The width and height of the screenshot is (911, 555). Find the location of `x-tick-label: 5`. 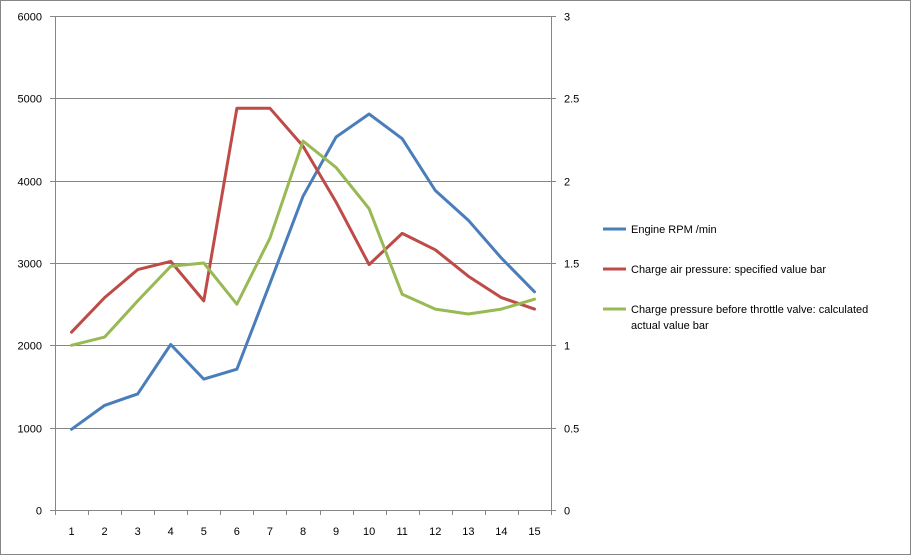

x-tick-label: 5 is located at coordinates (204, 532).